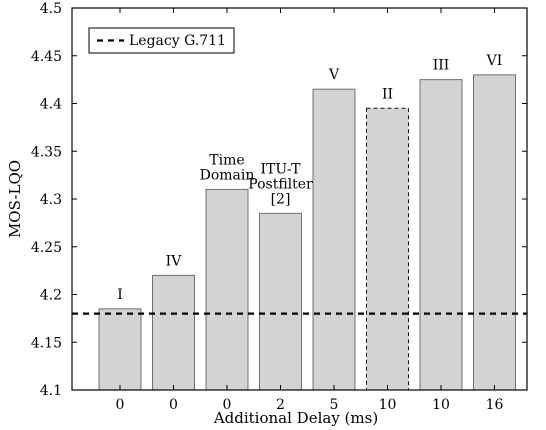  Describe the element at coordinates (46, 343) in the screenshot. I see `y-tick-label-2: 4.15` at that location.